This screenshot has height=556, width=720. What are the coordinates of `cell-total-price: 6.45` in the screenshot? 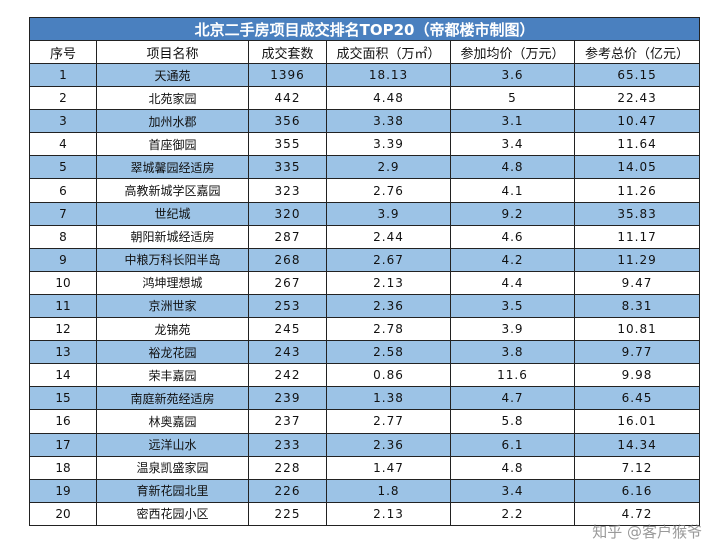 It's located at (637, 398).